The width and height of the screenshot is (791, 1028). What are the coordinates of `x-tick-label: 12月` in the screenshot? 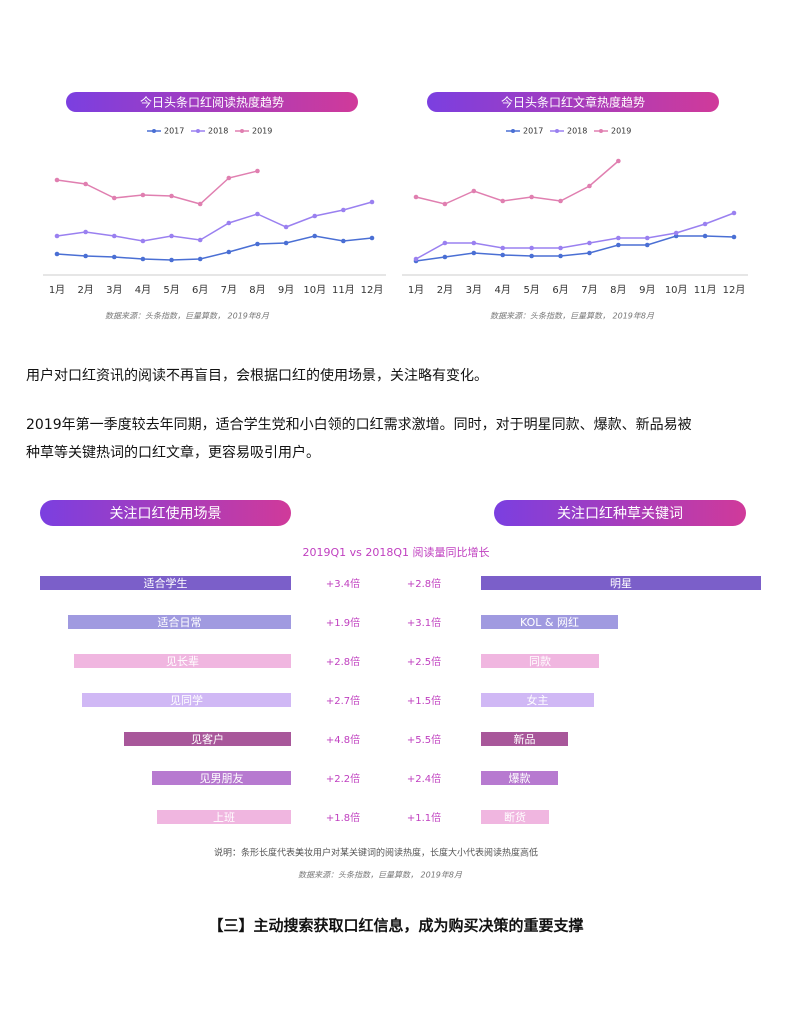 It's located at (734, 290).